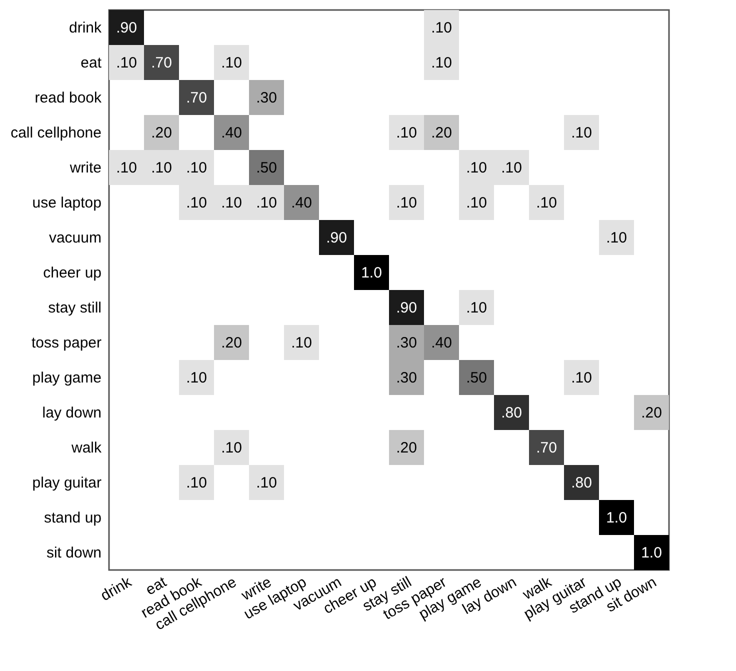 The height and width of the screenshot is (671, 736). What do you see at coordinates (67, 203) in the screenshot?
I see `y-tick-label: use laptop` at bounding box center [67, 203].